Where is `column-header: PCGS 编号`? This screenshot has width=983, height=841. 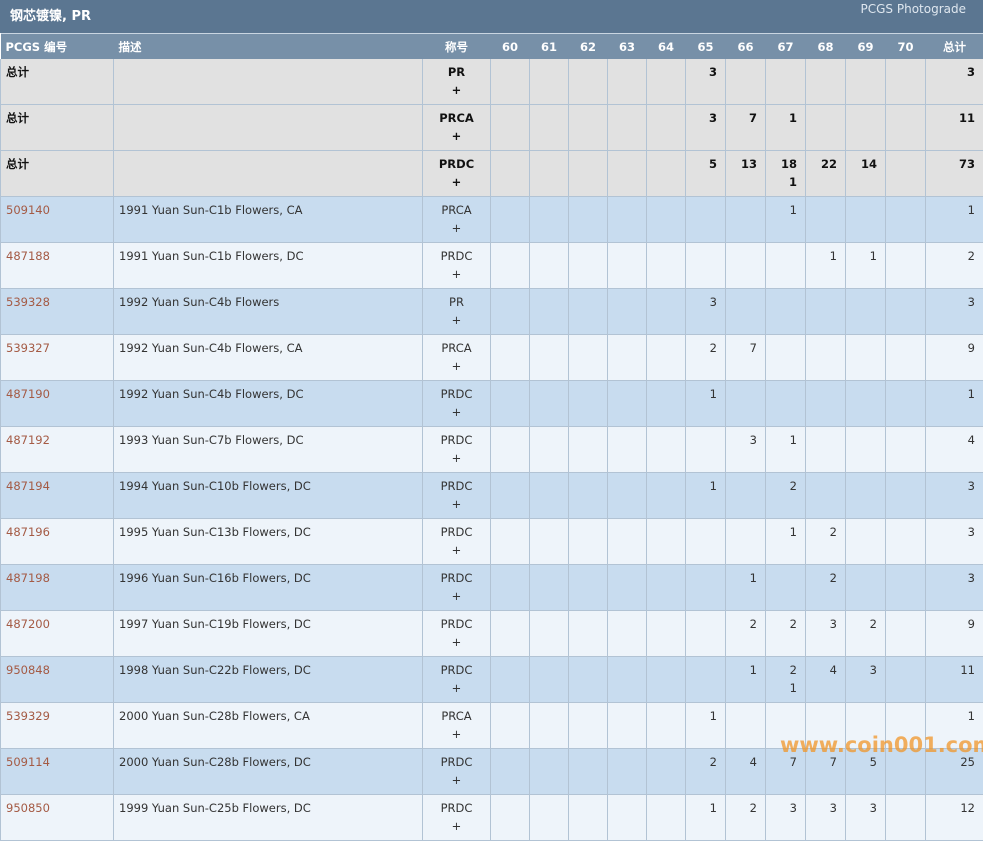 column-header: PCGS 编号 is located at coordinates (57, 47).